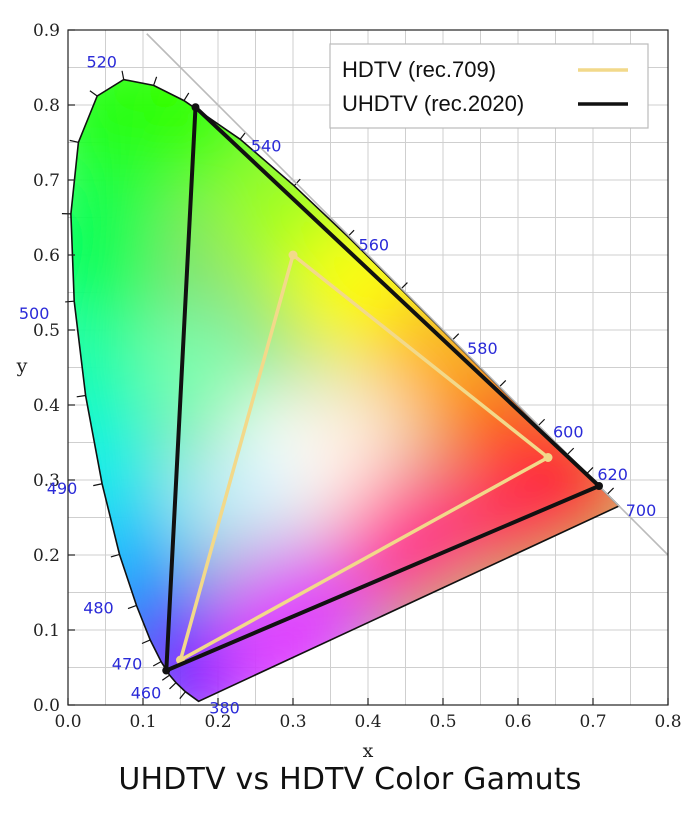 This screenshot has width=700, height=825. I want to click on chart-title: UHDTV vs HDTV Color Gamuts, so click(350, 779).